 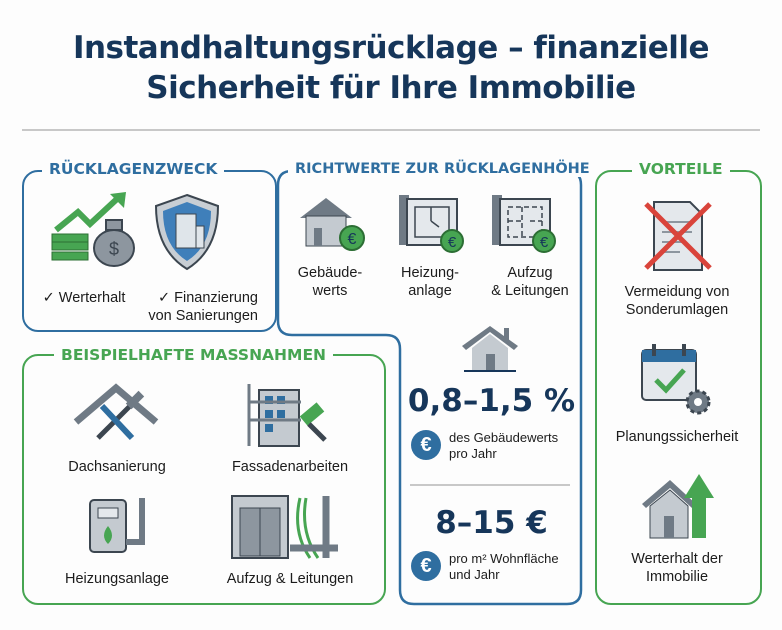 What do you see at coordinates (681, 169) in the screenshot?
I see `section-heading: VORTEILE` at bounding box center [681, 169].